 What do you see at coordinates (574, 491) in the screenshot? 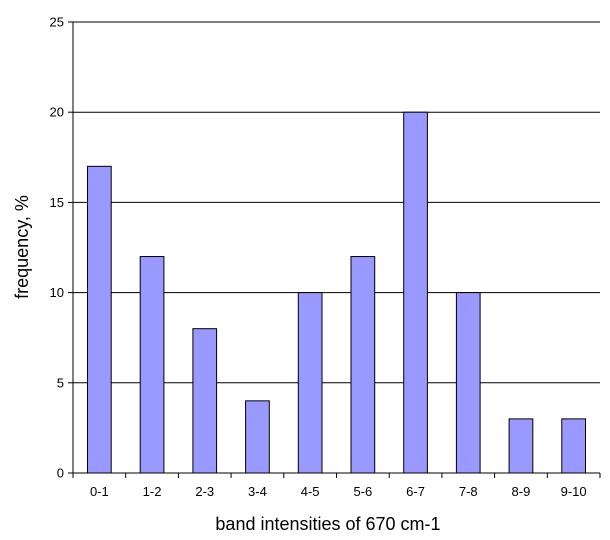
I see `x-tick-label: 9-10` at bounding box center [574, 491].